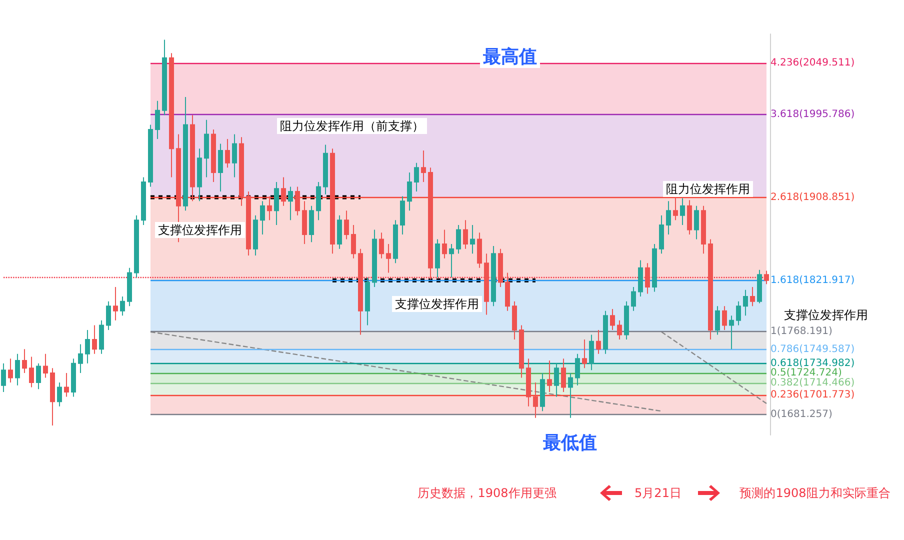  I want to click on ref-line-label: 2.618(1908.851), so click(812, 197).